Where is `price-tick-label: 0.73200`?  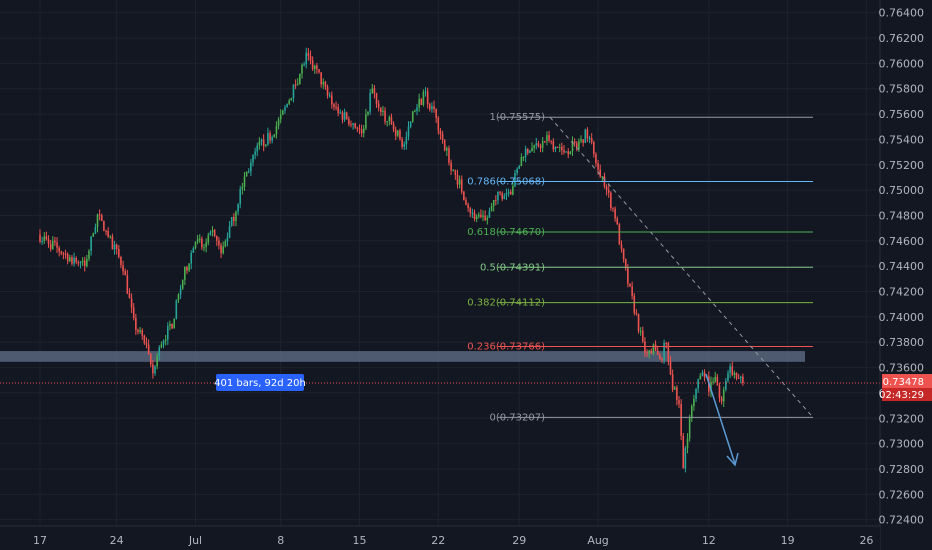 price-tick-label: 0.73200 is located at coordinates (902, 418).